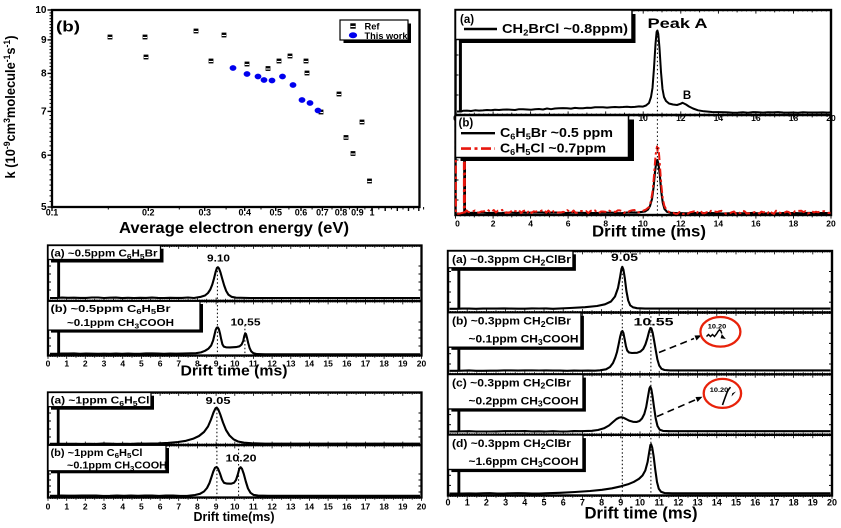 The width and height of the screenshot is (841, 528). I want to click on svg-text: 0.7, so click(322, 213).